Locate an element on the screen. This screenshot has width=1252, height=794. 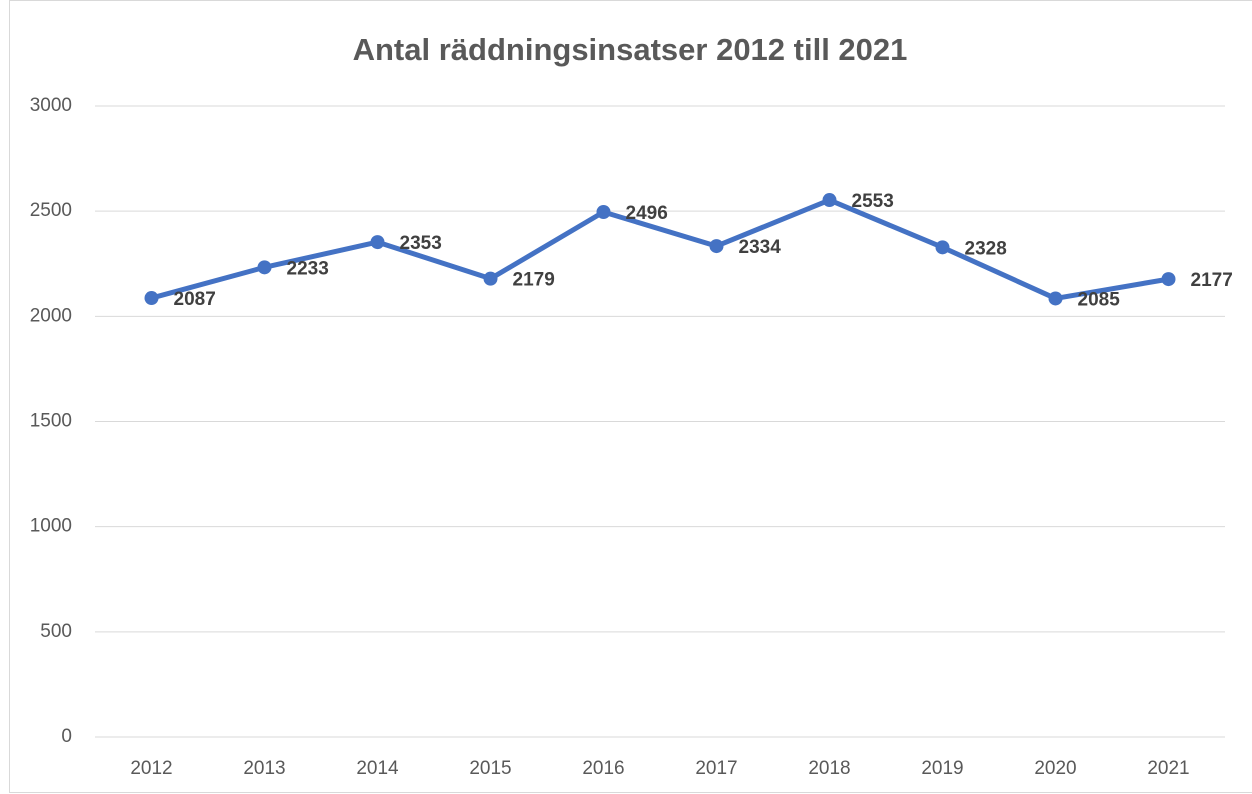
x-tick-label: 2012 is located at coordinates (151, 768).